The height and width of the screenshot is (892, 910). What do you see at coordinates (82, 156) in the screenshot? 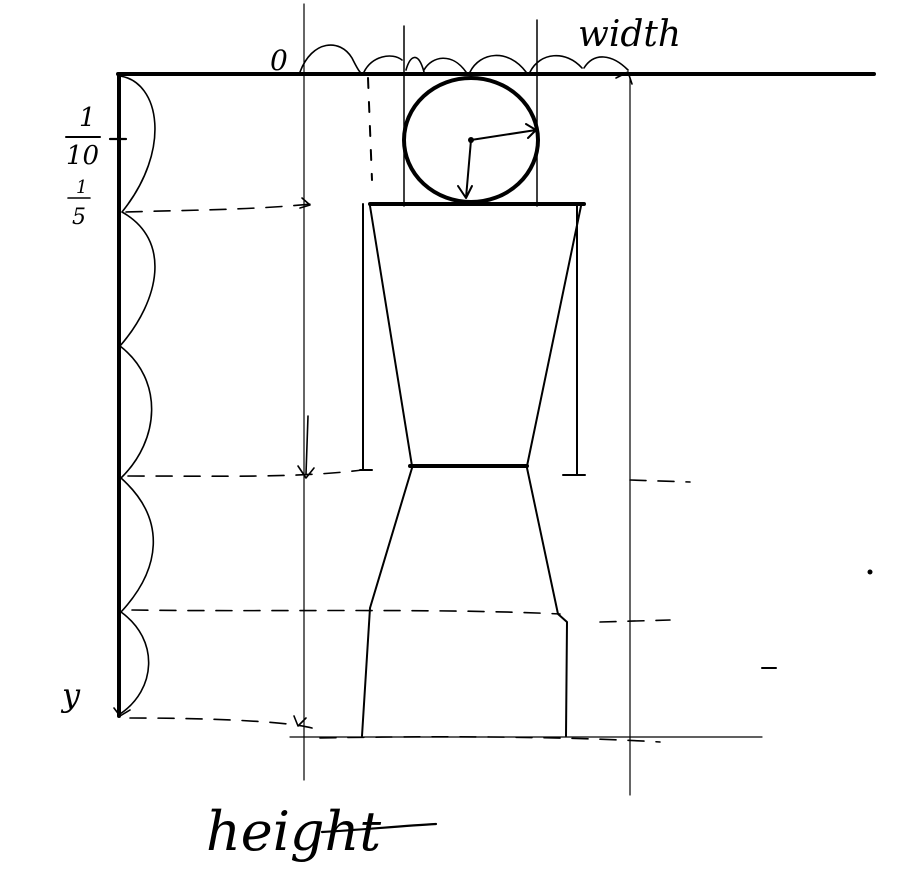
I see `tenth-denominator: 10` at bounding box center [82, 156].